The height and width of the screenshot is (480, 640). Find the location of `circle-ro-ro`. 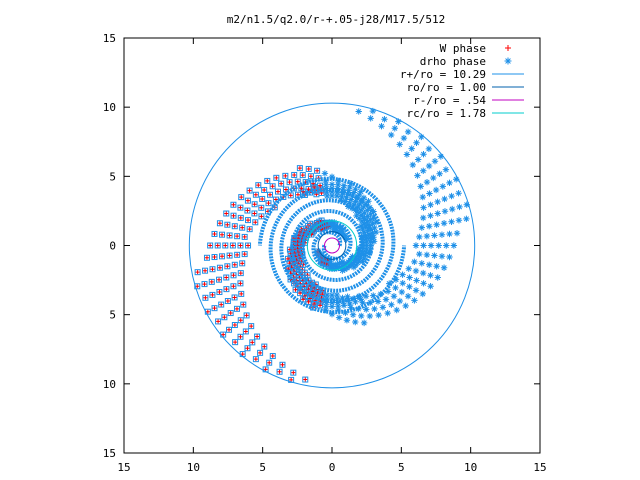

circle-ro-ro is located at coordinates (332, 245).